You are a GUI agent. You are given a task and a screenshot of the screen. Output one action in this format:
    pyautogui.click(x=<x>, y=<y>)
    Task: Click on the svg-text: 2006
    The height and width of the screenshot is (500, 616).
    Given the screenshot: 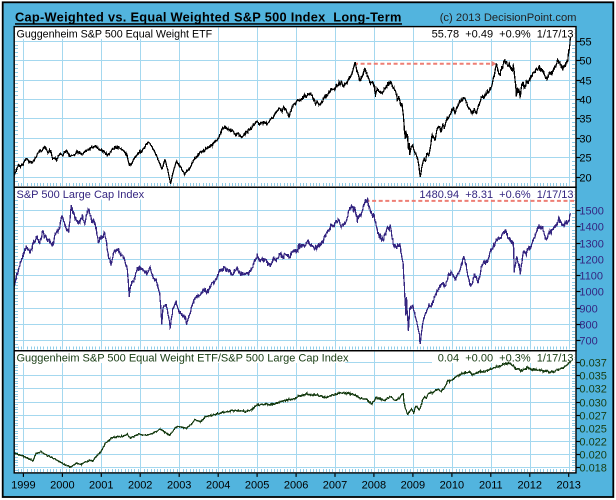 What is the action you would take?
    pyautogui.click(x=296, y=486)
    